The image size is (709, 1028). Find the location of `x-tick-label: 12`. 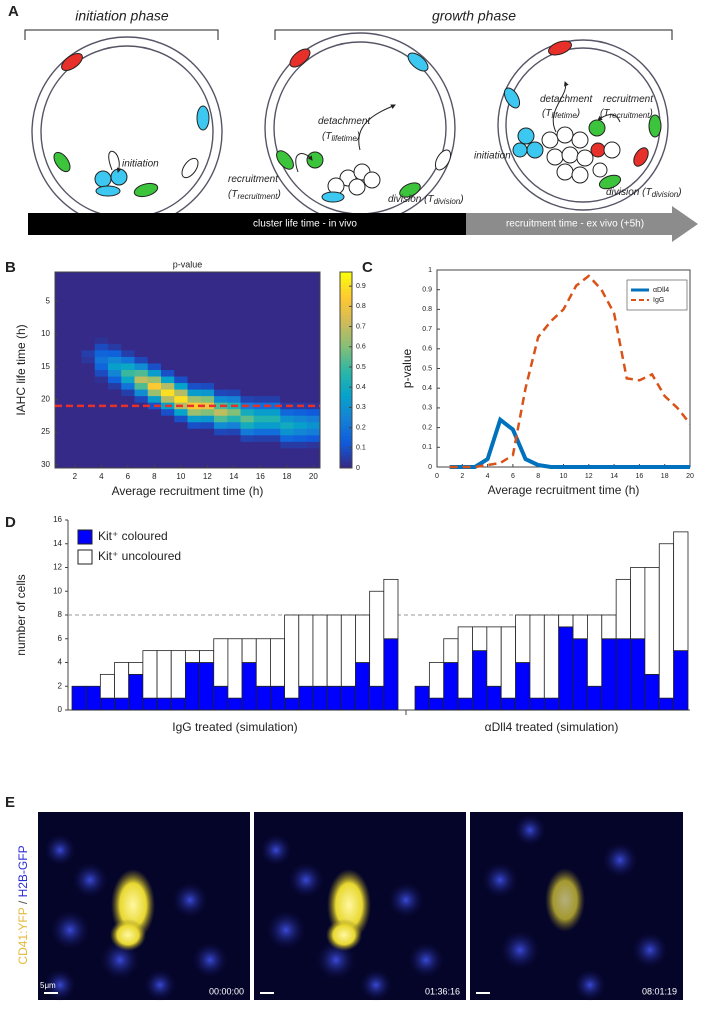

x-tick-label: 12 is located at coordinates (589, 476).